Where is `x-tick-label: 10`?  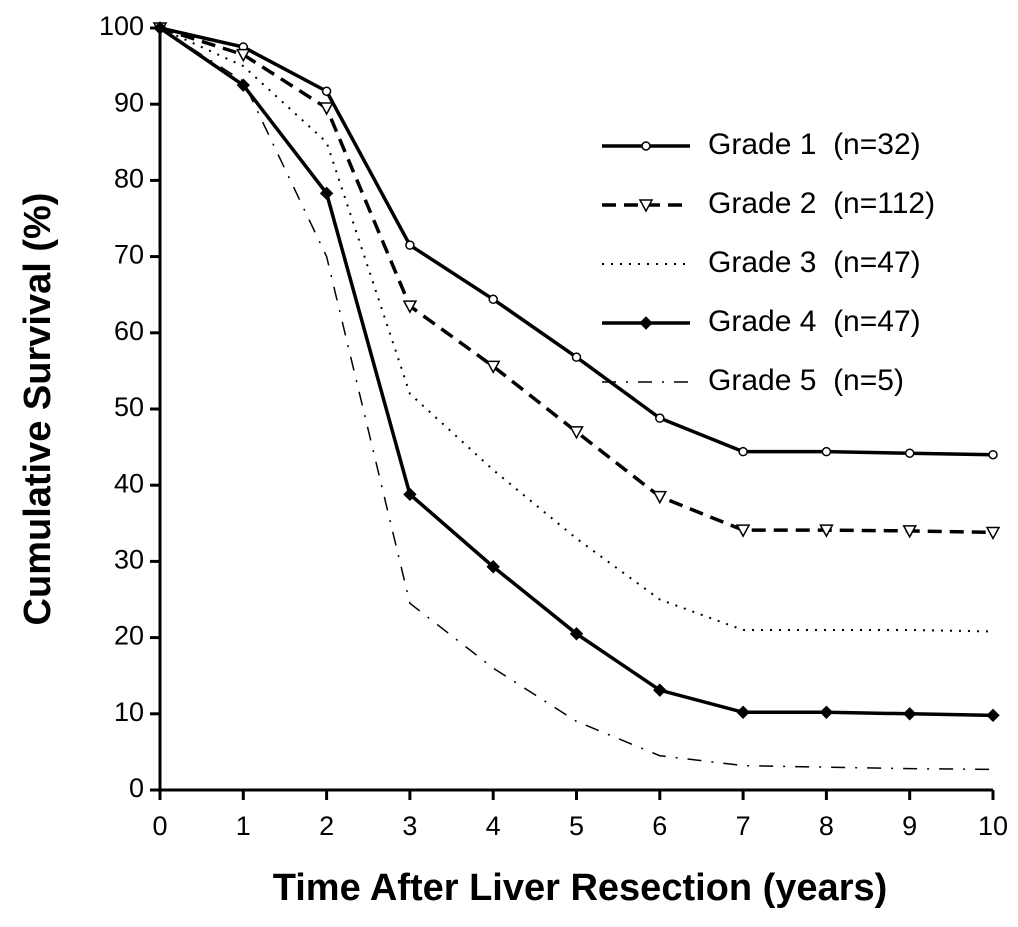 x-tick-label: 10 is located at coordinates (993, 826).